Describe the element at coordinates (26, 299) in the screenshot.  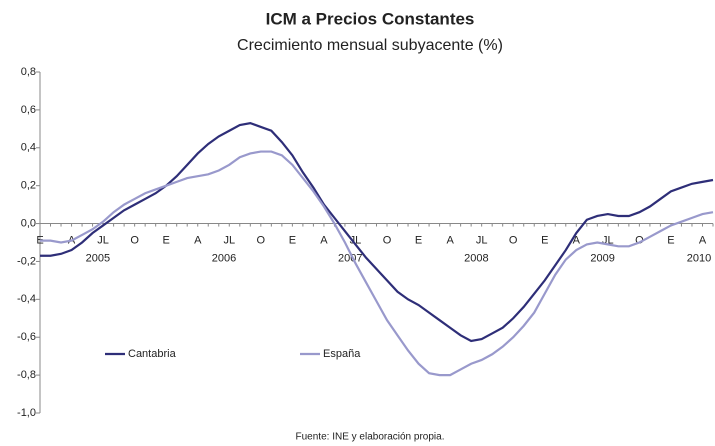
I see `y-tick-label: -0,4` at that location.